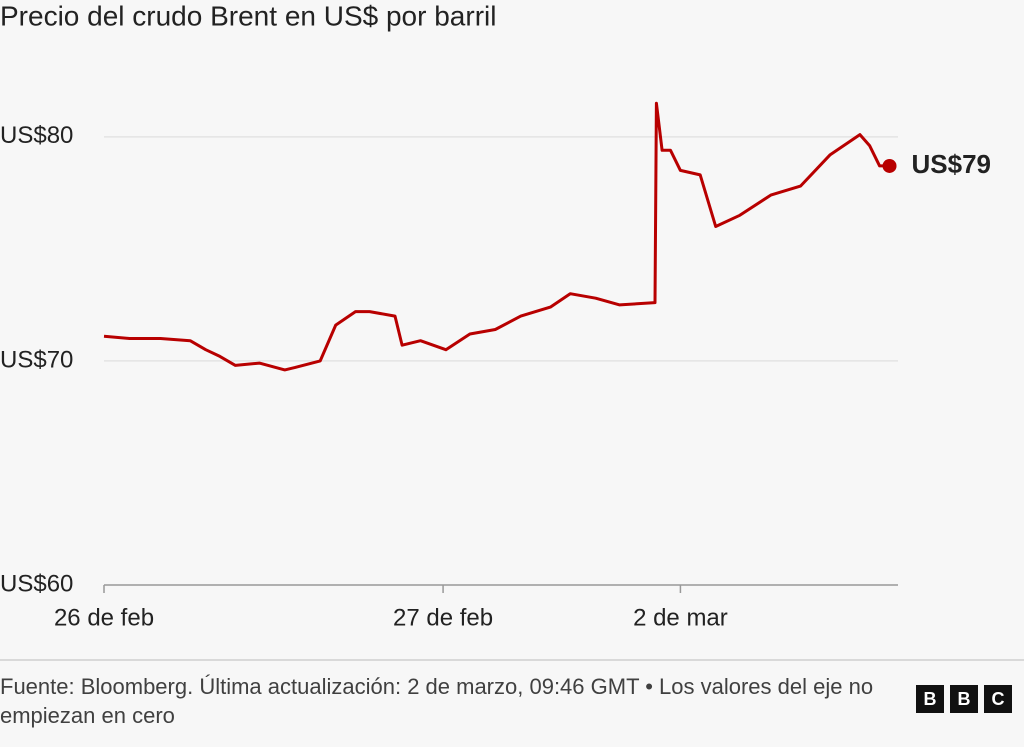  I want to click on logo-letter: C, so click(998, 699).